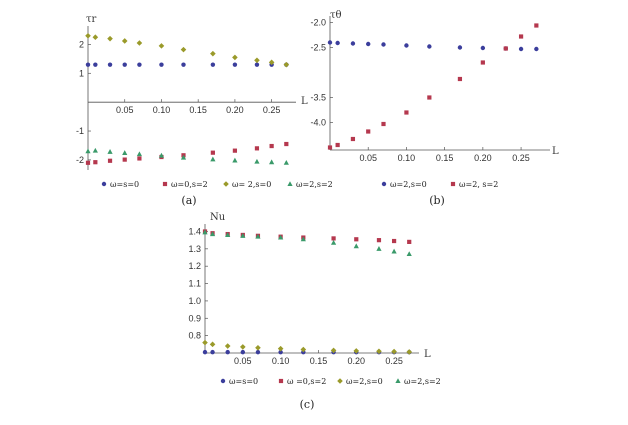 The width and height of the screenshot is (628, 425). What do you see at coordinates (189, 184) in the screenshot?
I see `legend-label: ω=0,s=2` at bounding box center [189, 184].